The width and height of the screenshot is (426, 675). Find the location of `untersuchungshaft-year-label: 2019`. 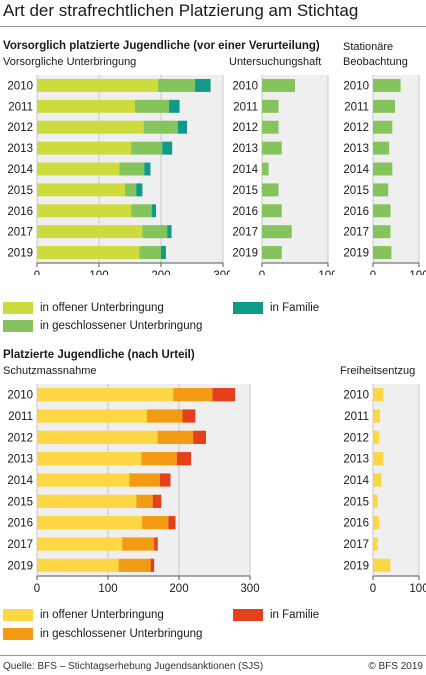

untersuchungshaft-year-label: 2019 is located at coordinates (245, 254).